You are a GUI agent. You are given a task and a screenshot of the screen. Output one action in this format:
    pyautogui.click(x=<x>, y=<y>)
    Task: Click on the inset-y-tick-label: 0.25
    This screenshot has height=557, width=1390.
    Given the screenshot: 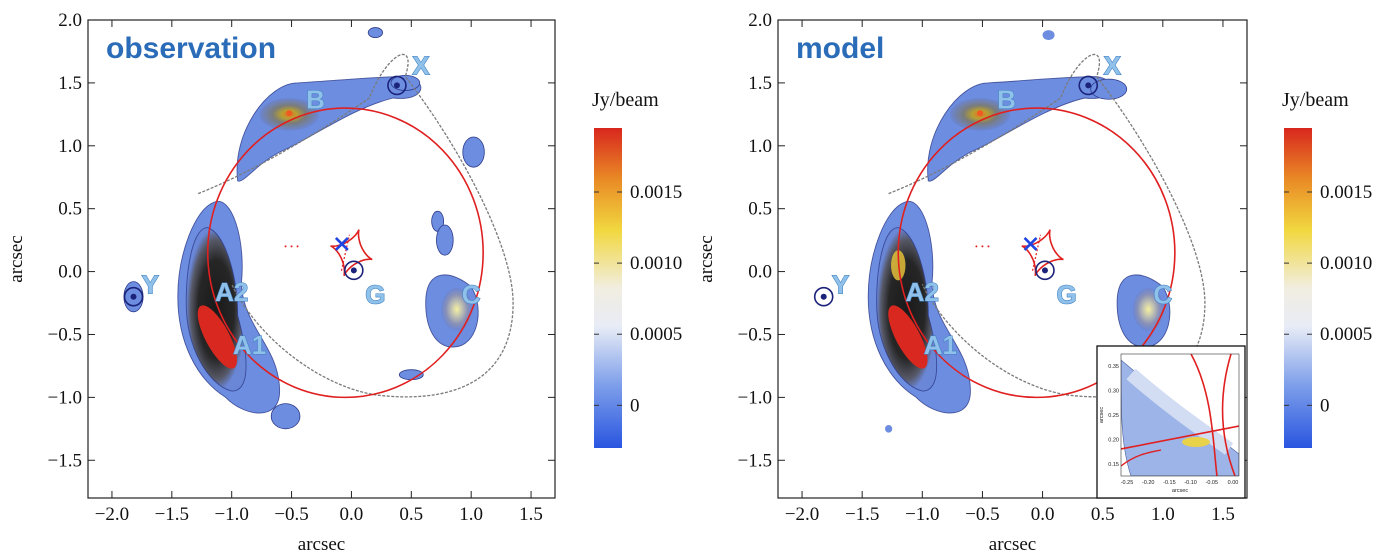 What is the action you would take?
    pyautogui.click(x=1113, y=416)
    